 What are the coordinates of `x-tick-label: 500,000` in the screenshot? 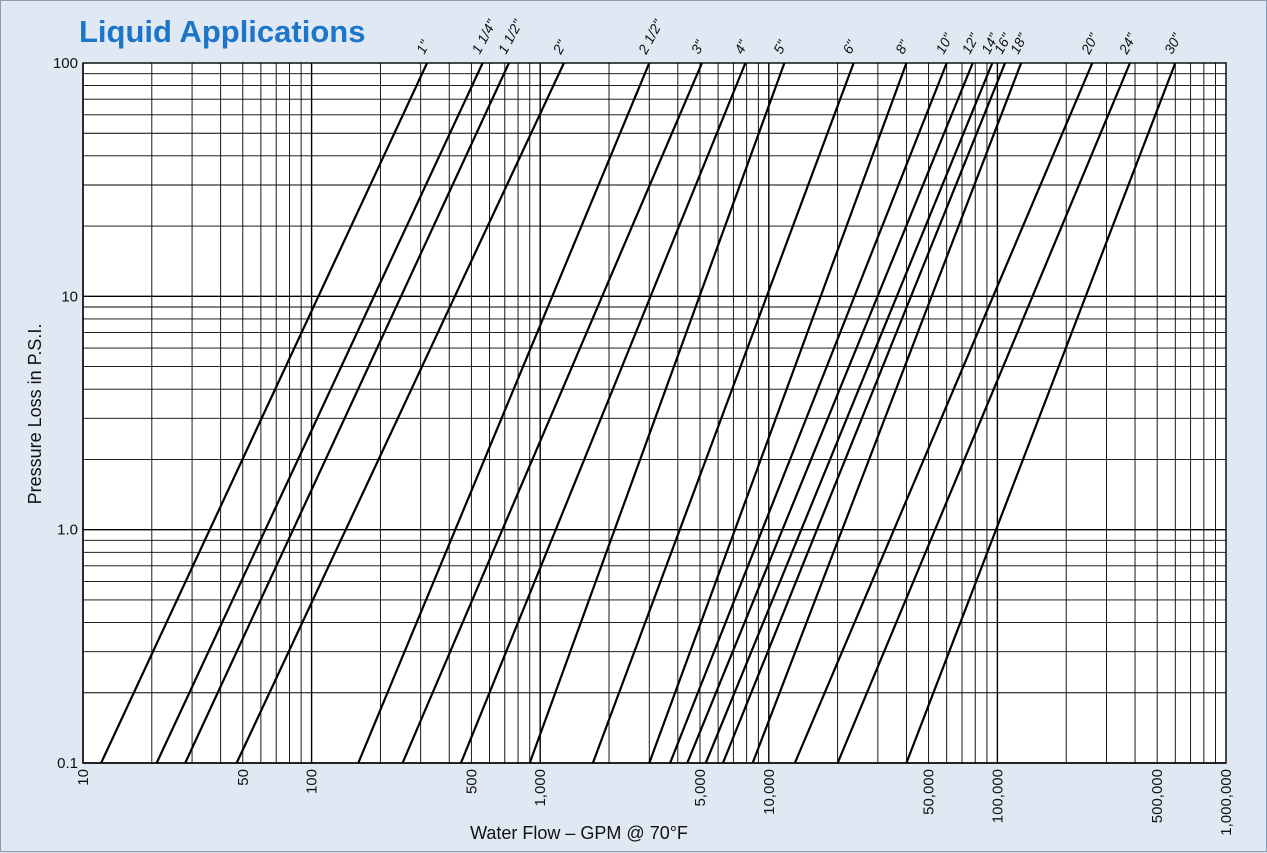 It's located at (1157, 796).